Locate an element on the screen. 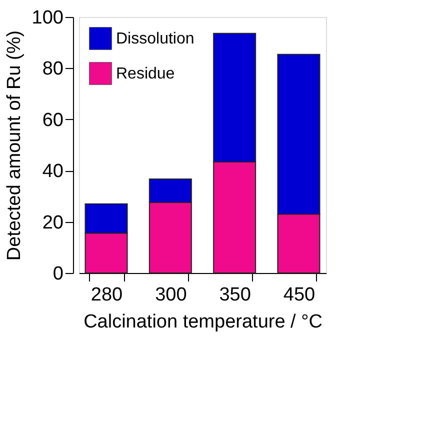  x-tick-label: 300 is located at coordinates (171, 295).